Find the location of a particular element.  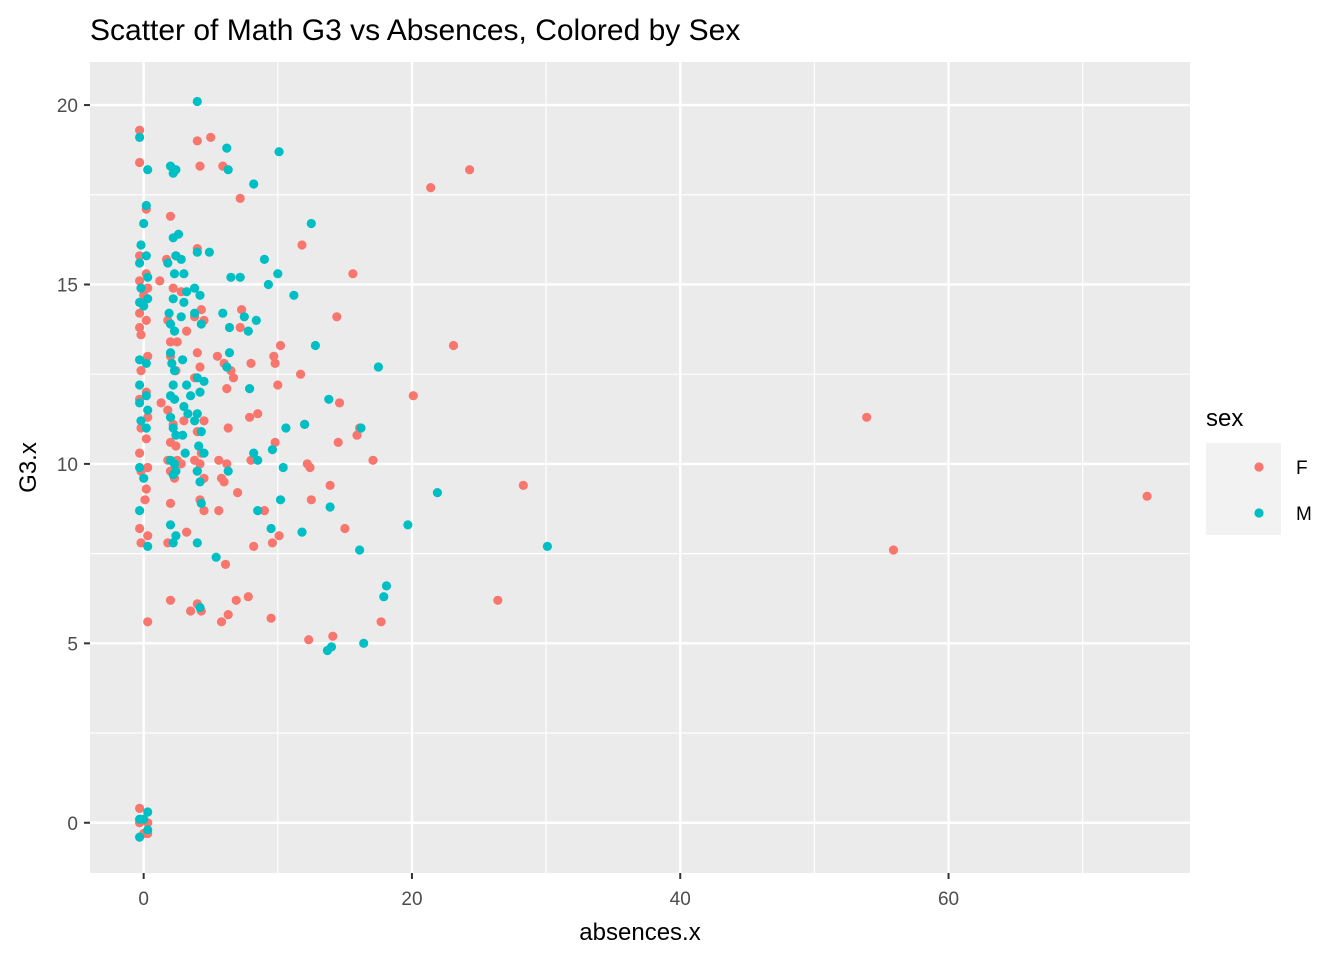

y-tick-label: 15 is located at coordinates (67, 285).